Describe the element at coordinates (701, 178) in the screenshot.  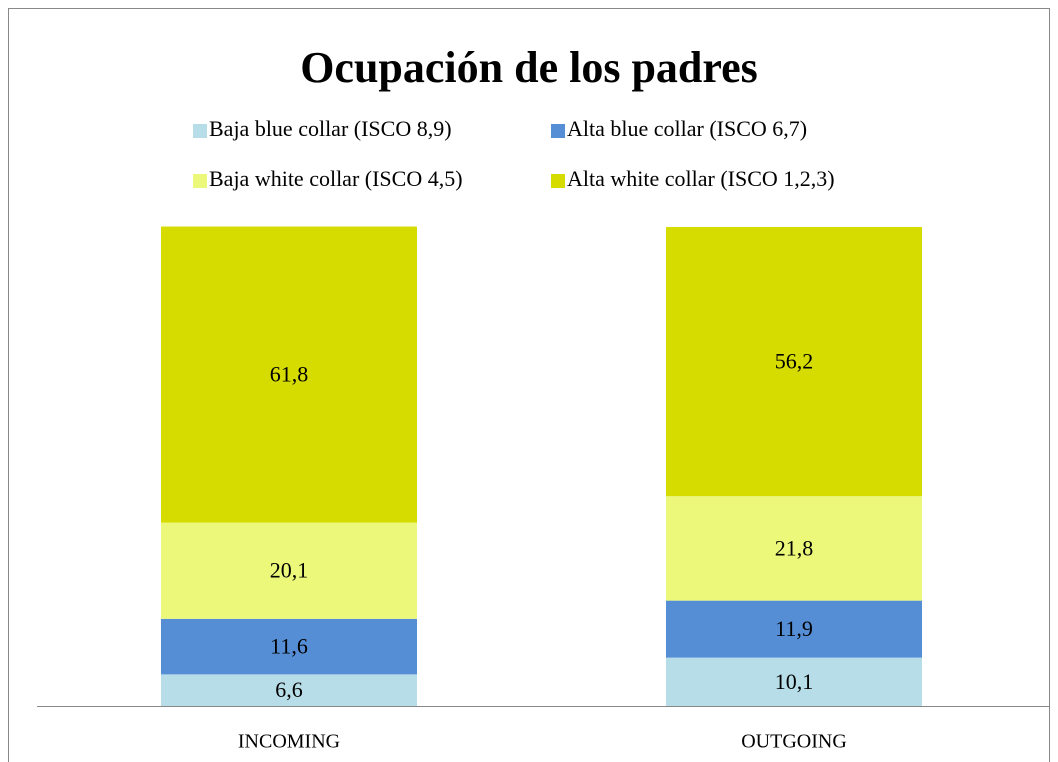
I see `legend-label: Alta white collar (ISCO 1,2,3)` at that location.